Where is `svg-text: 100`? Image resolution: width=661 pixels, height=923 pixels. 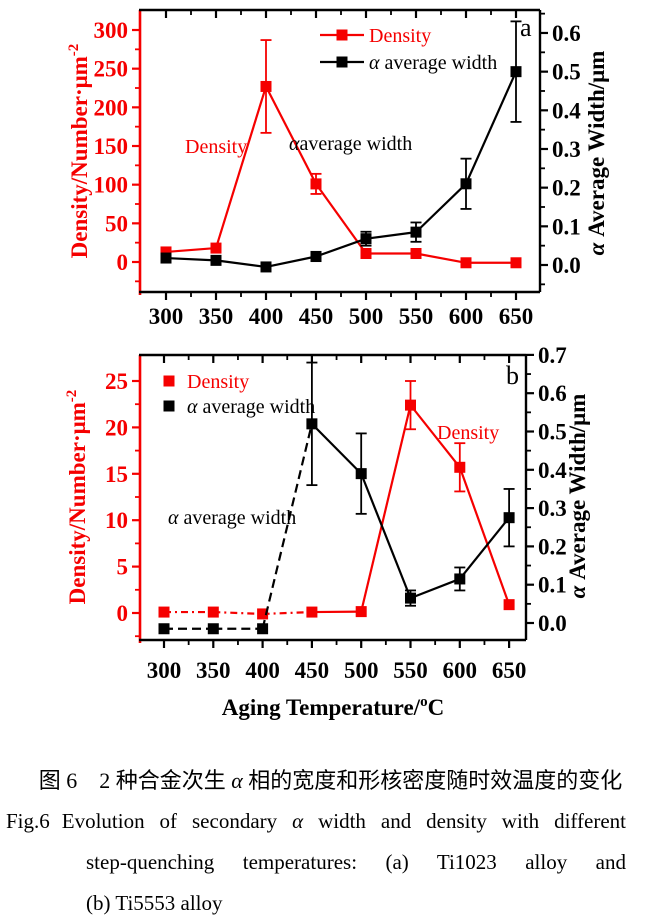
svg-text: 100 is located at coordinates (111, 185).